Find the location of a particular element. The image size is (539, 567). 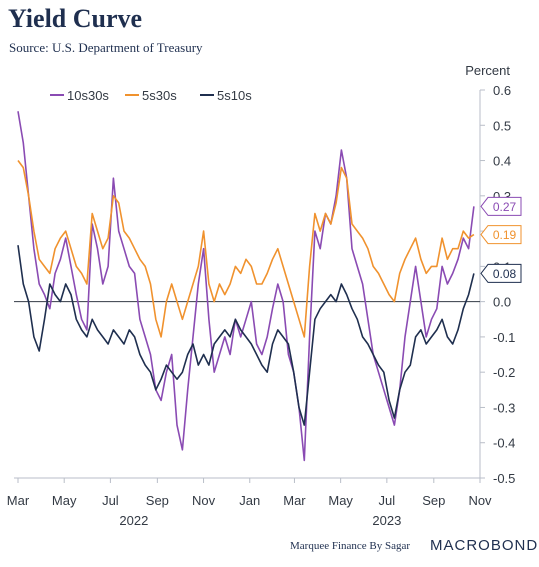

y-tick-label: 0.6 is located at coordinates (502, 90).